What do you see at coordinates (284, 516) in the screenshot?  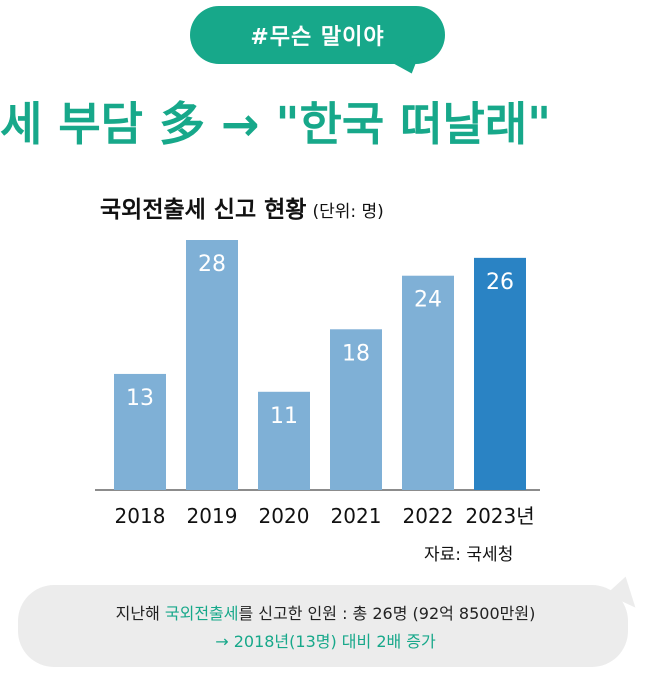 I see `x-tick-label-2020: 2020` at bounding box center [284, 516].